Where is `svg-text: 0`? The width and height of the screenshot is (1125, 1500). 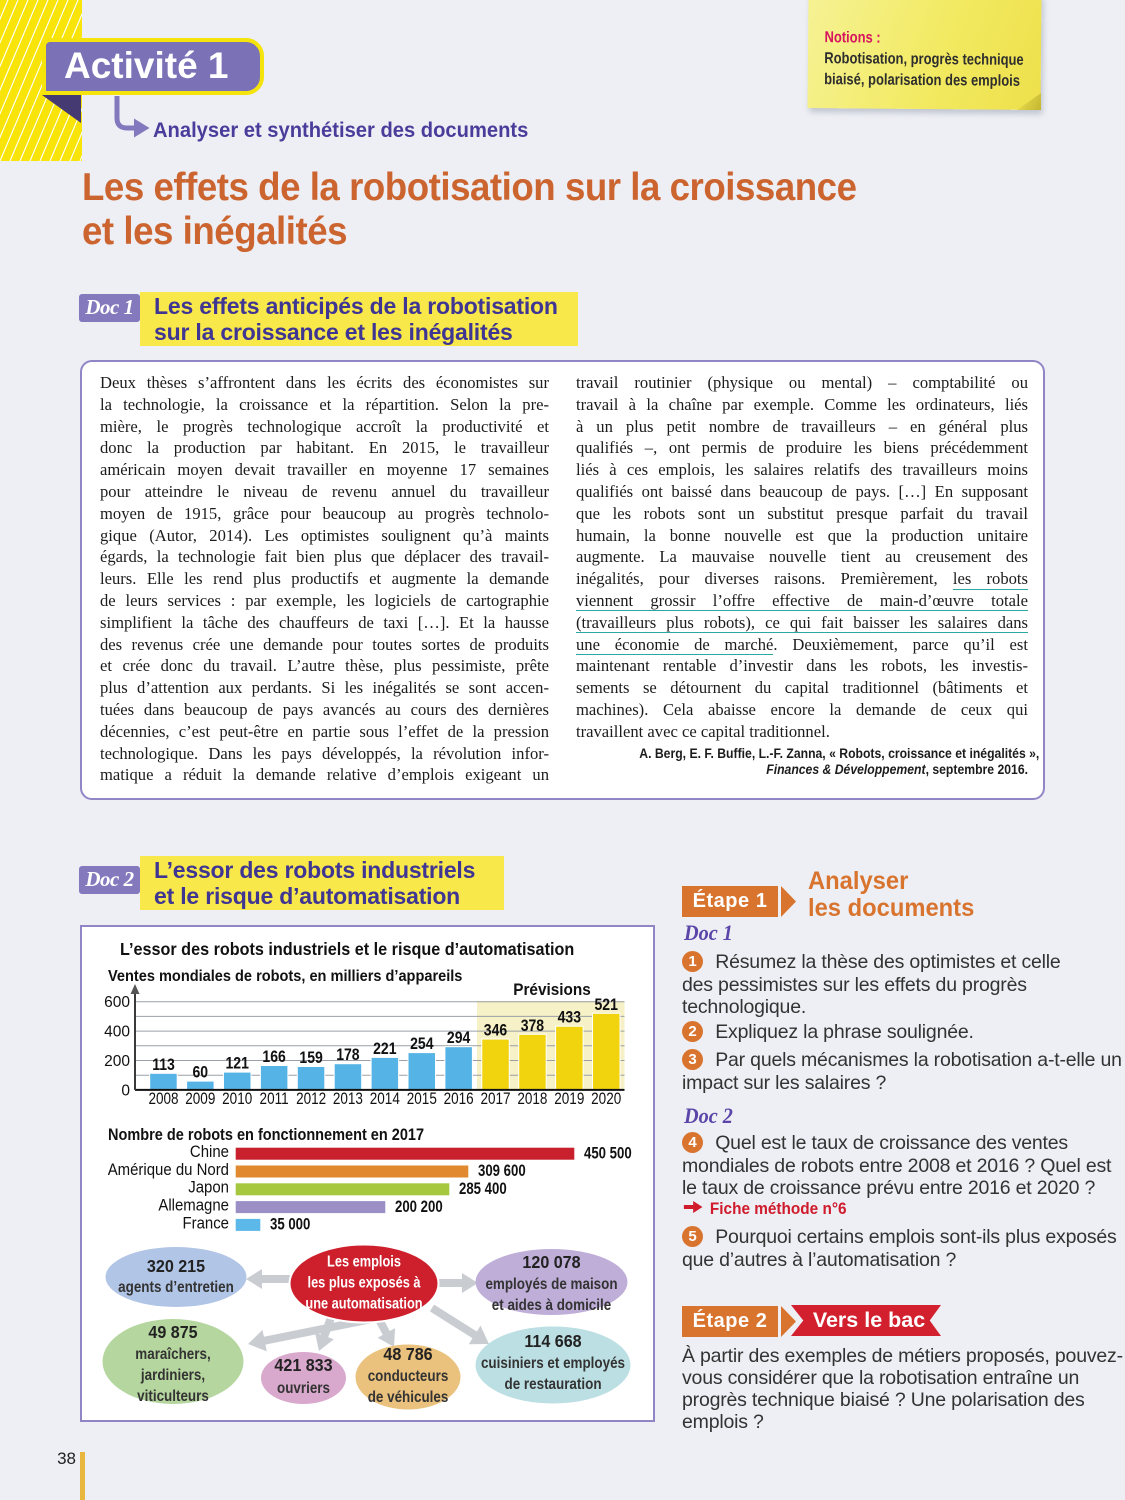 svg-text: 0 is located at coordinates (125, 1090).